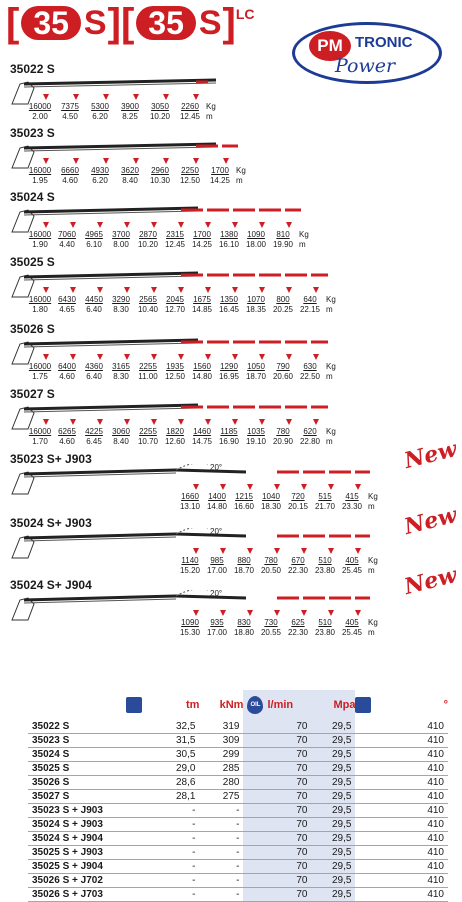 The image size is (462, 902). Describe the element at coordinates (127, 23) in the screenshot. I see `bracket-open-2: [` at that location.